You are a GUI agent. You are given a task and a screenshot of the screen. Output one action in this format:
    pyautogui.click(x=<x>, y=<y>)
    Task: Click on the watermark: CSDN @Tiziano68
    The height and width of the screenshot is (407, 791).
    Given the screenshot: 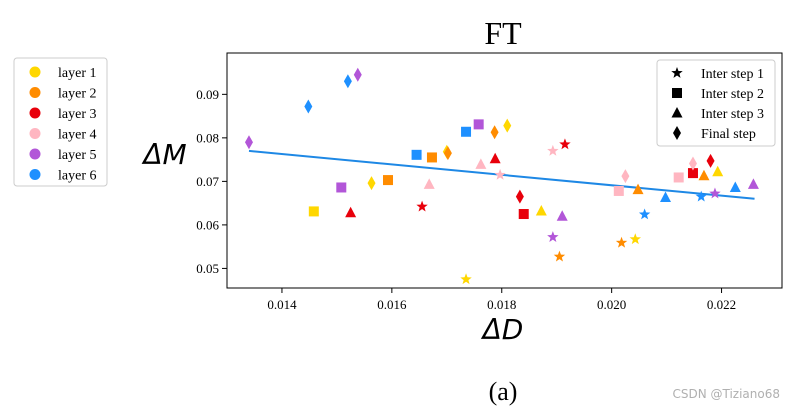 What is the action you would take?
    pyautogui.click(x=726, y=394)
    